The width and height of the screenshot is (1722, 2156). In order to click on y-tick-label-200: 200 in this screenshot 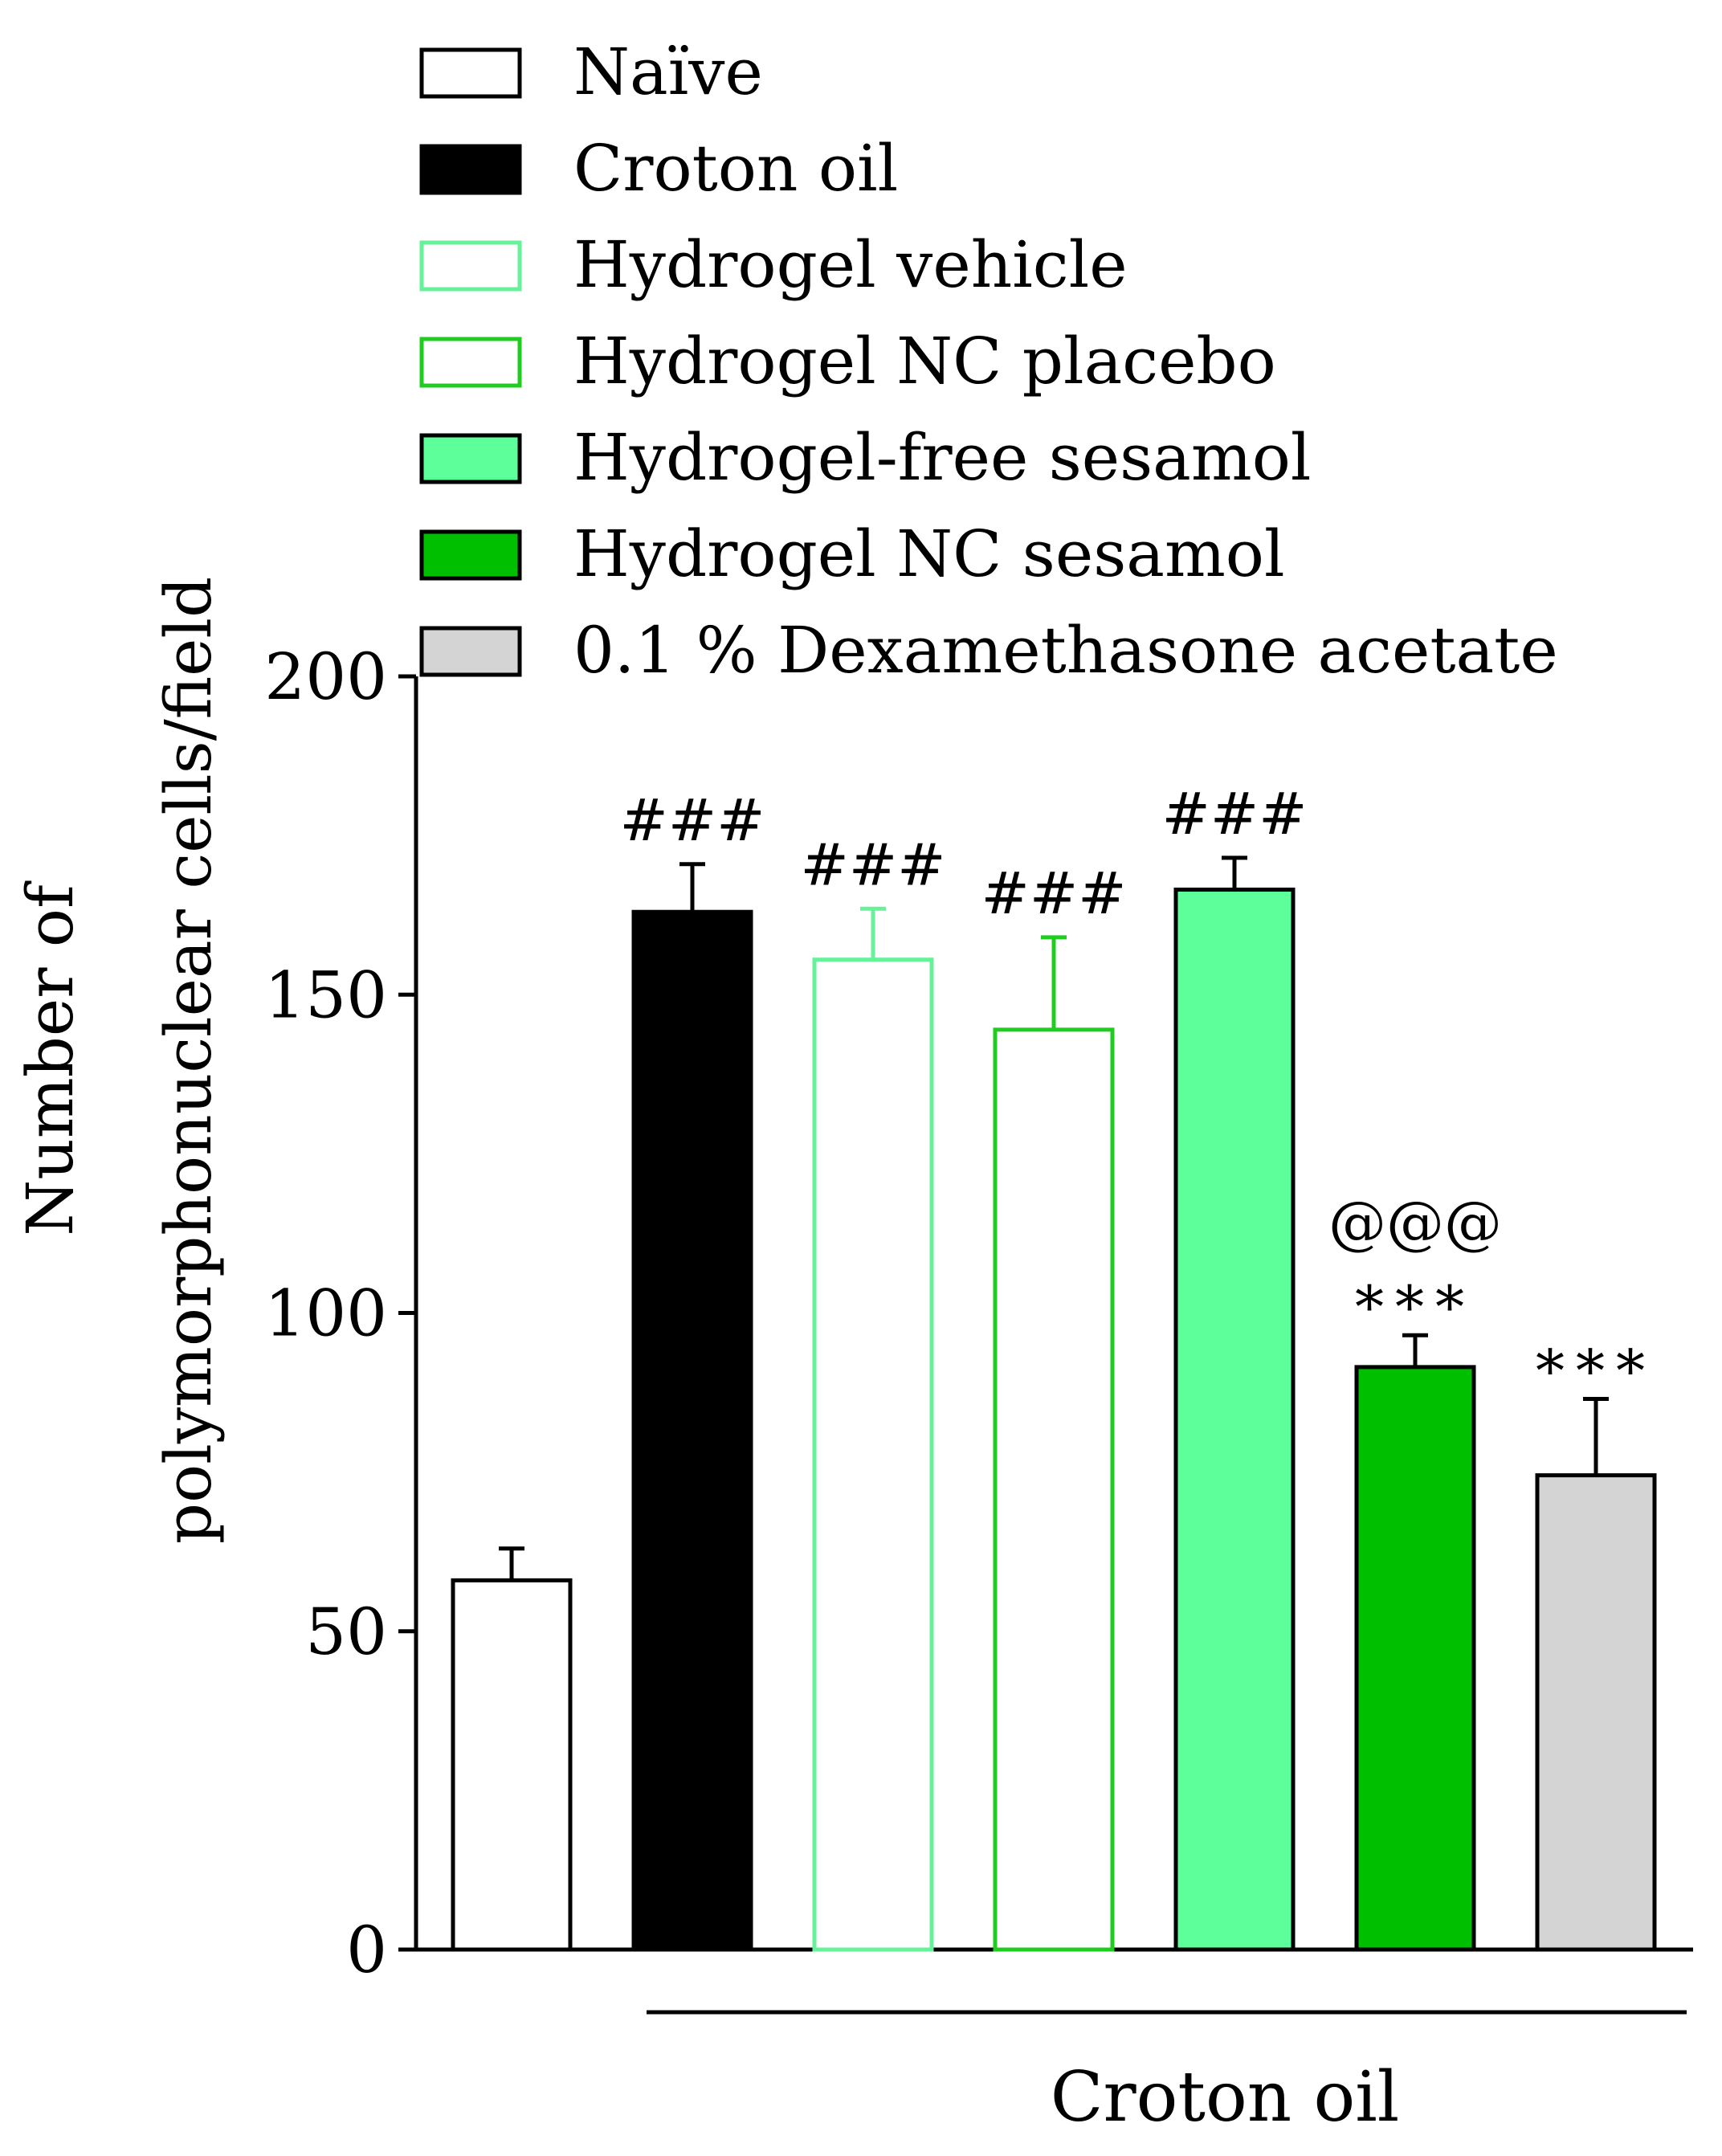, I will do `click(325, 677)`.